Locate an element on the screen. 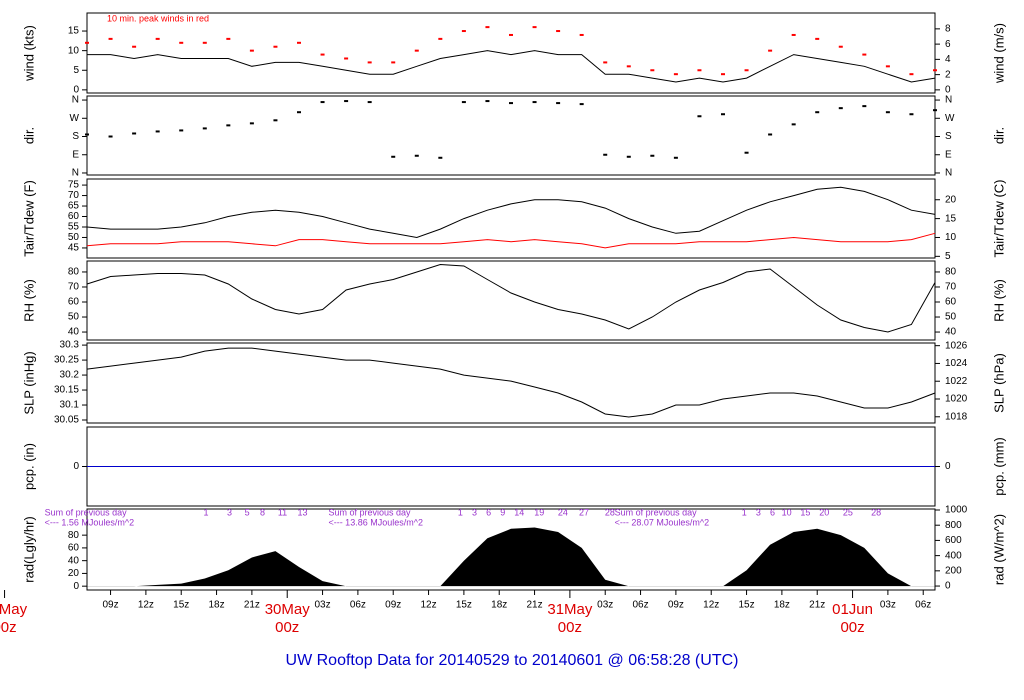 The width and height of the screenshot is (1024, 700). hour-mark: 24 is located at coordinates (563, 512).